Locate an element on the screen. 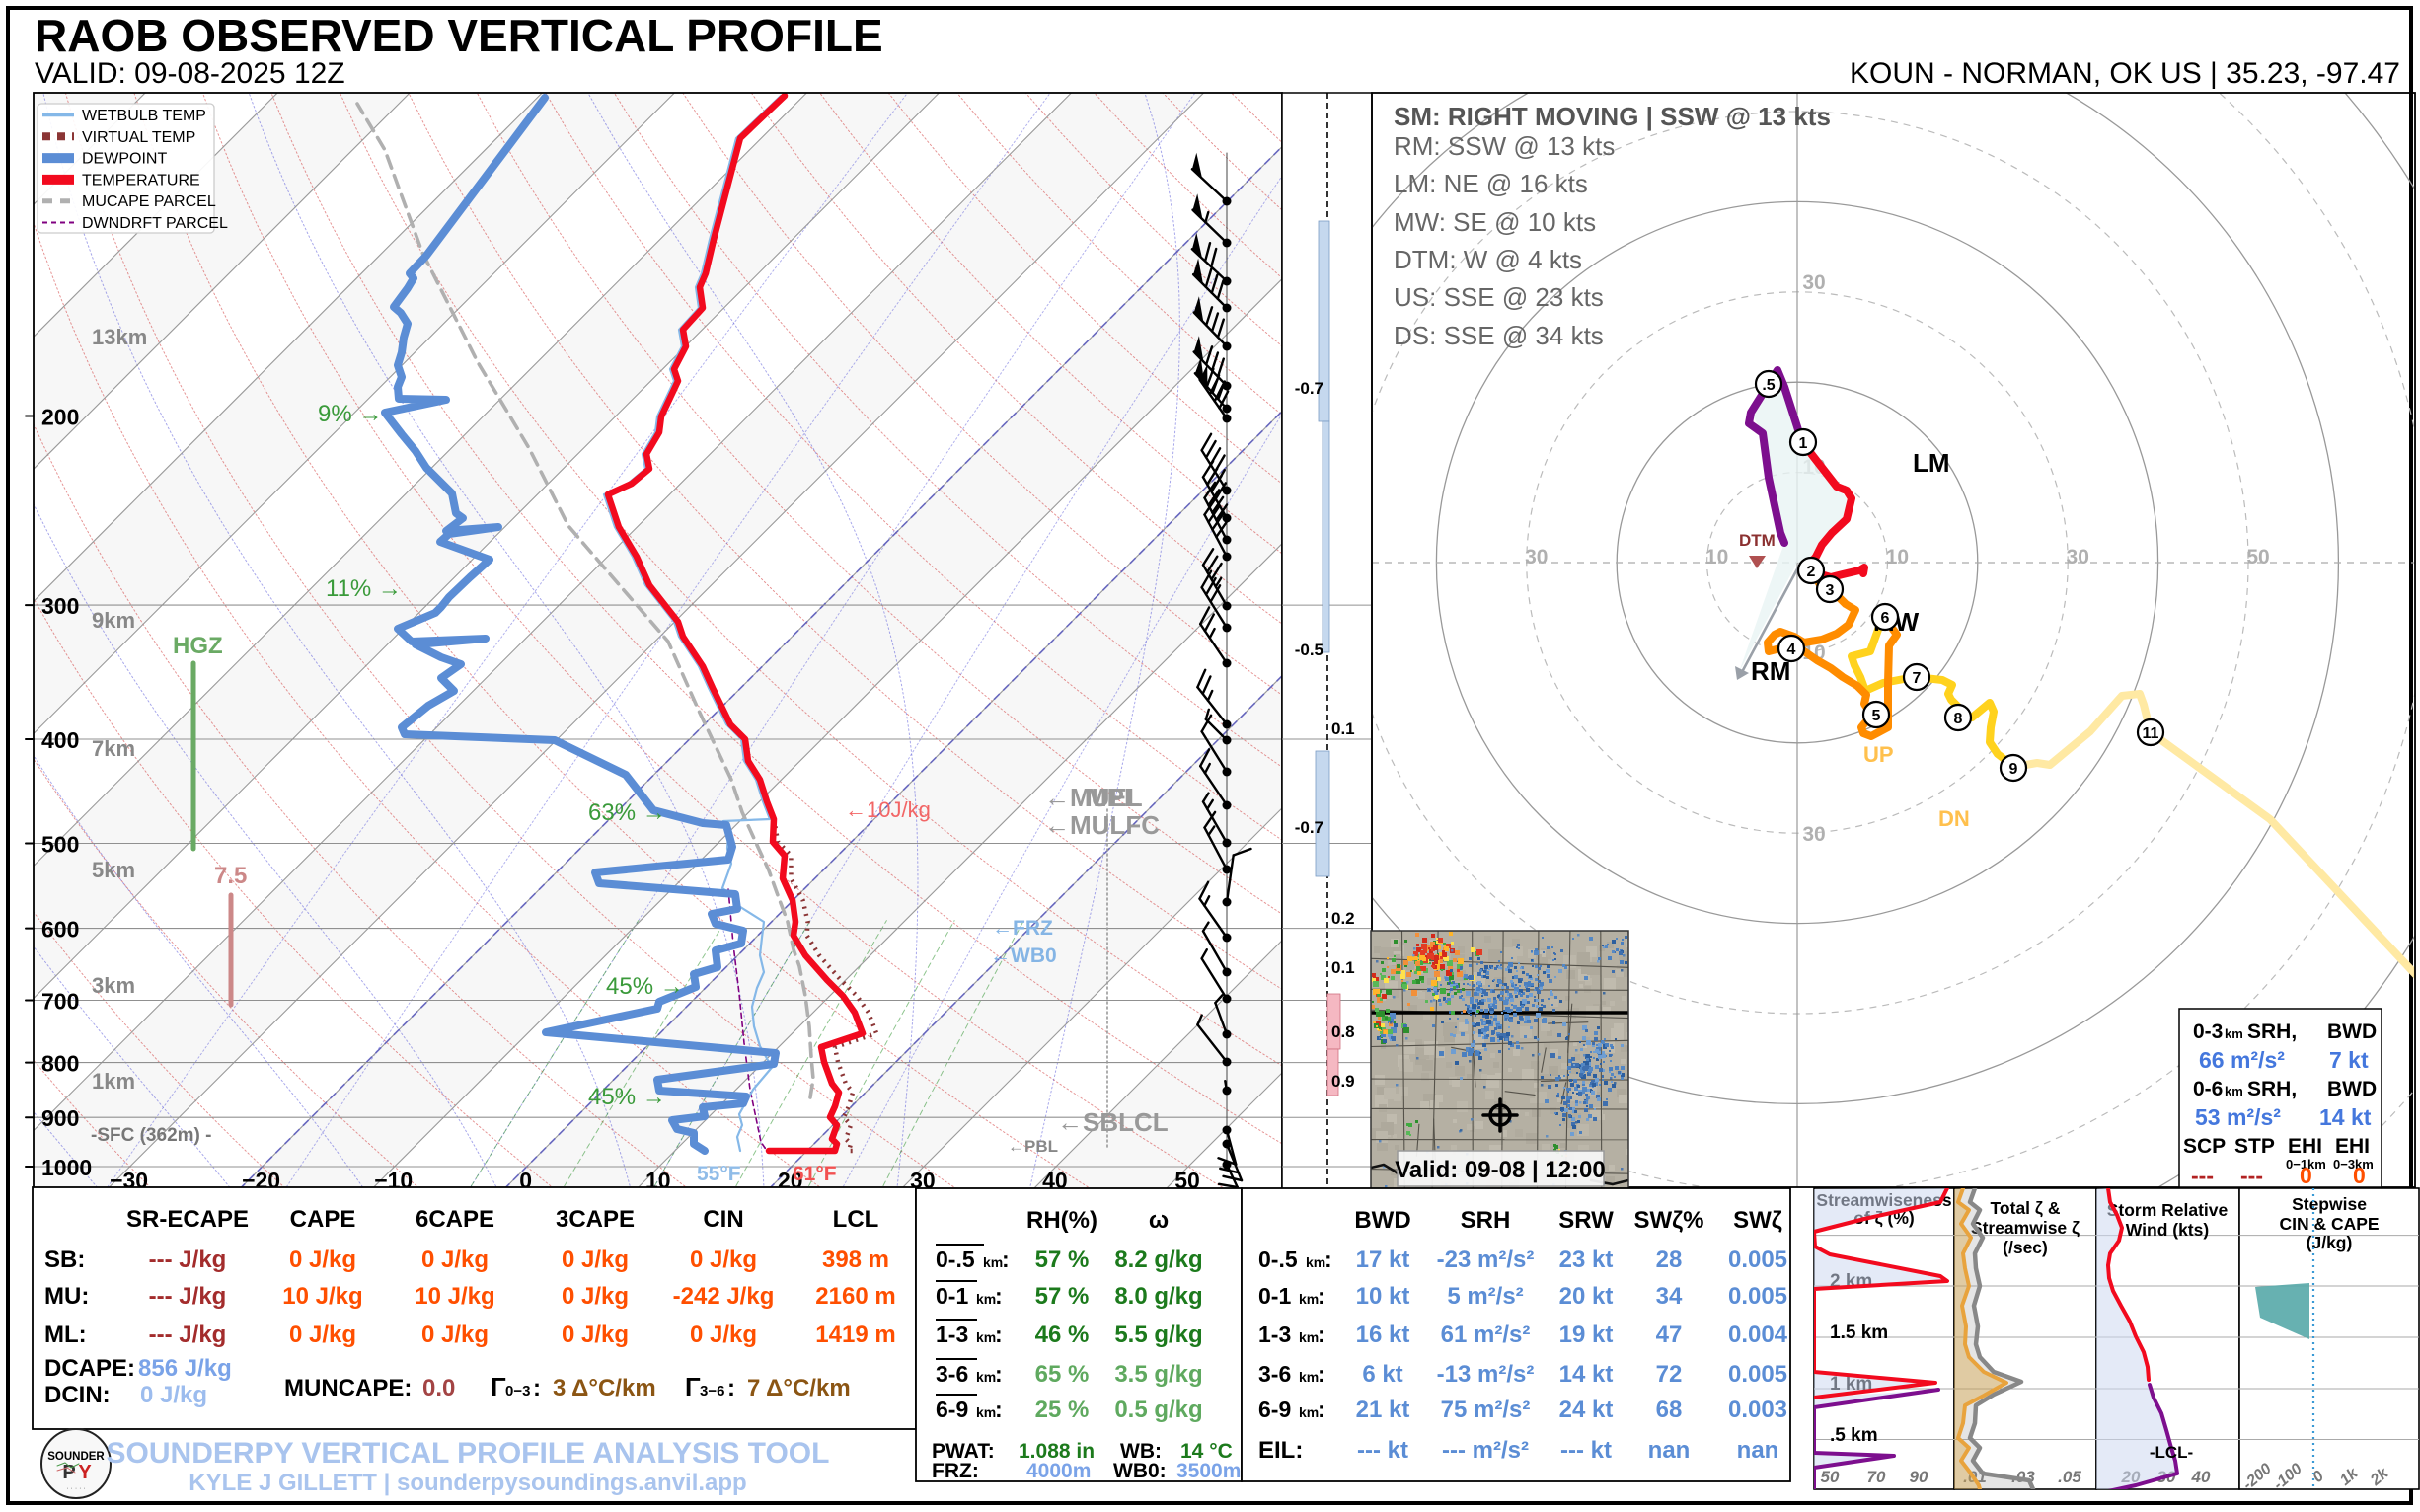 Image resolution: width=2420 pixels, height=1512 pixels. svg-text: SRW is located at coordinates (1586, 1220).